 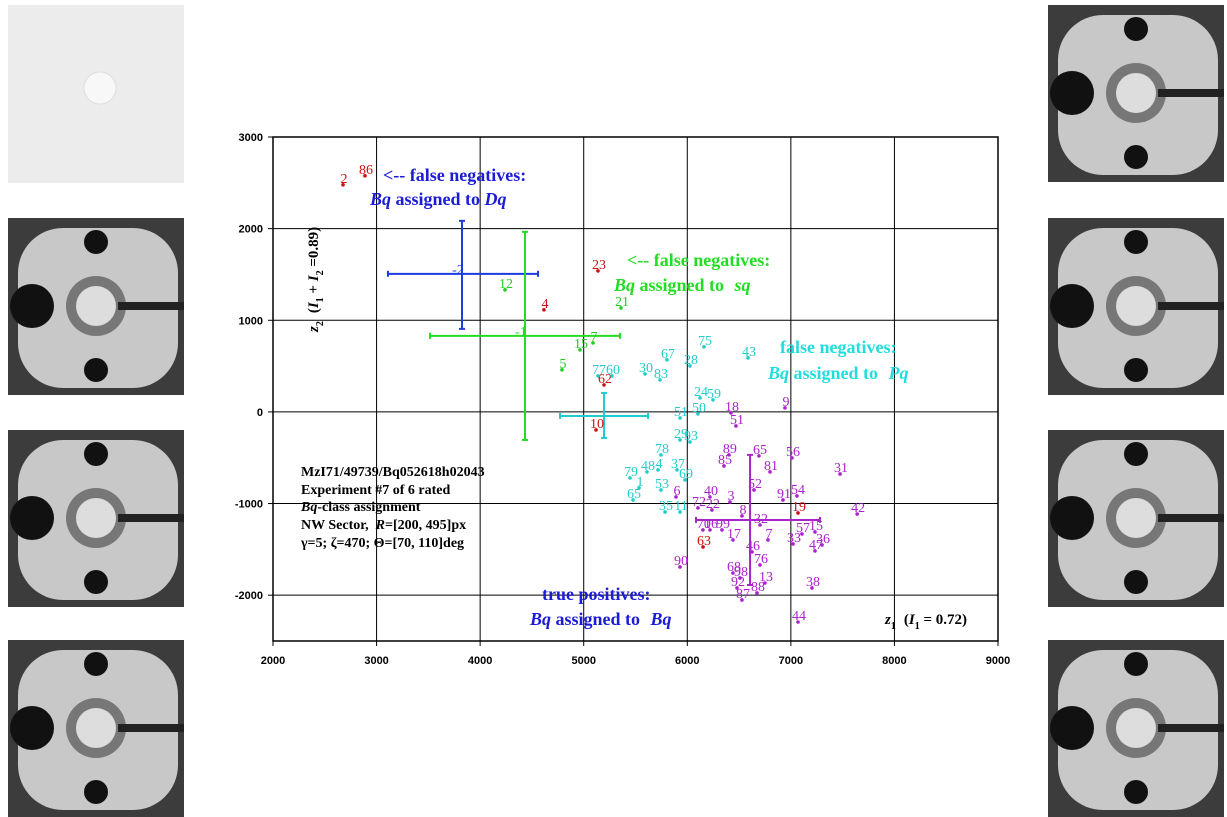 I want to click on point-label: 15, so click(x=816, y=526).